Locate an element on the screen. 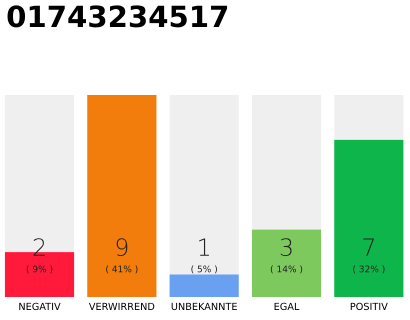  x-tick-label: NEGATIV is located at coordinates (40, 306).